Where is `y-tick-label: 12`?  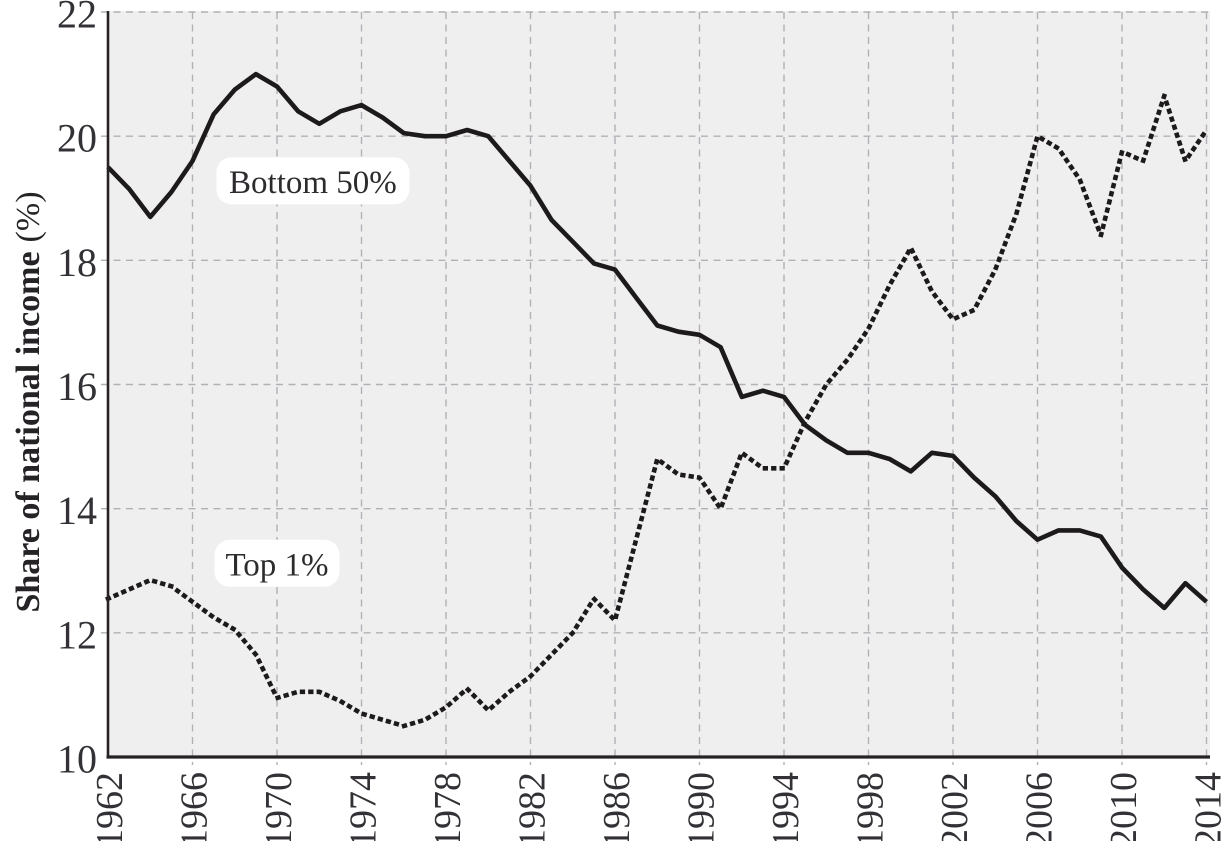 y-tick-label: 12 is located at coordinates (77, 634).